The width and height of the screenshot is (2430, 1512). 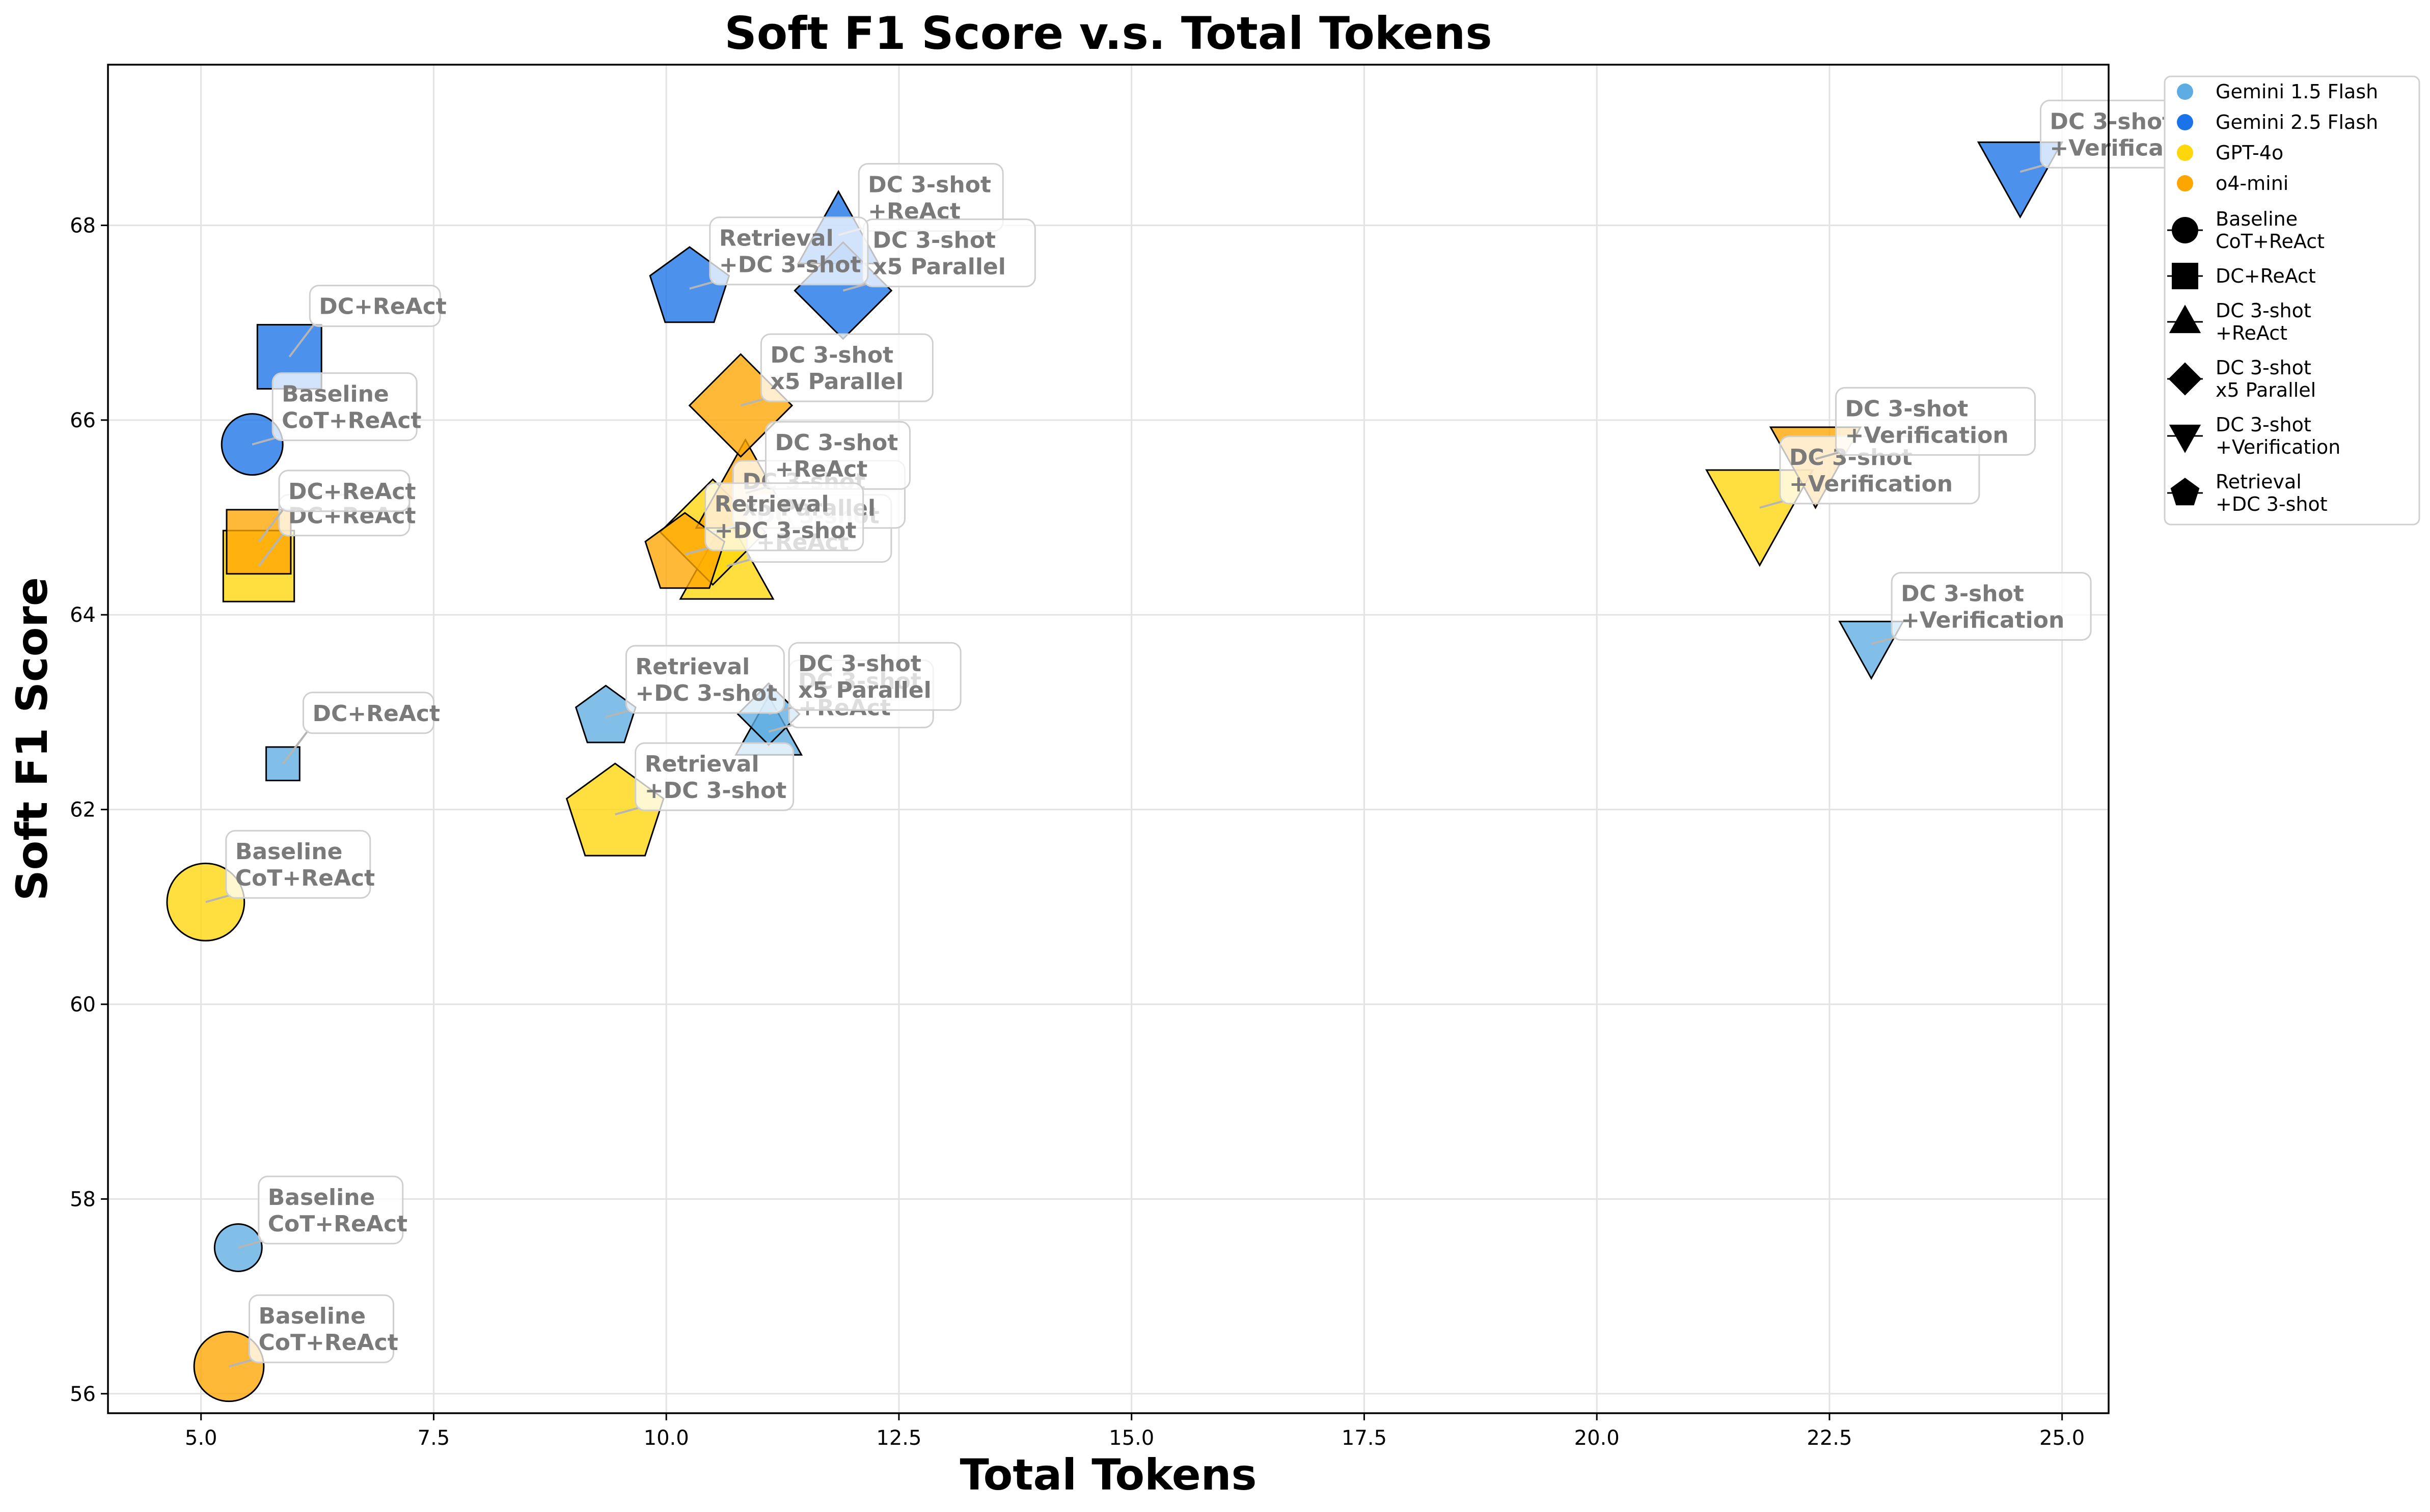 I want to click on x-tick-label: 22.5, so click(x=1830, y=1438).